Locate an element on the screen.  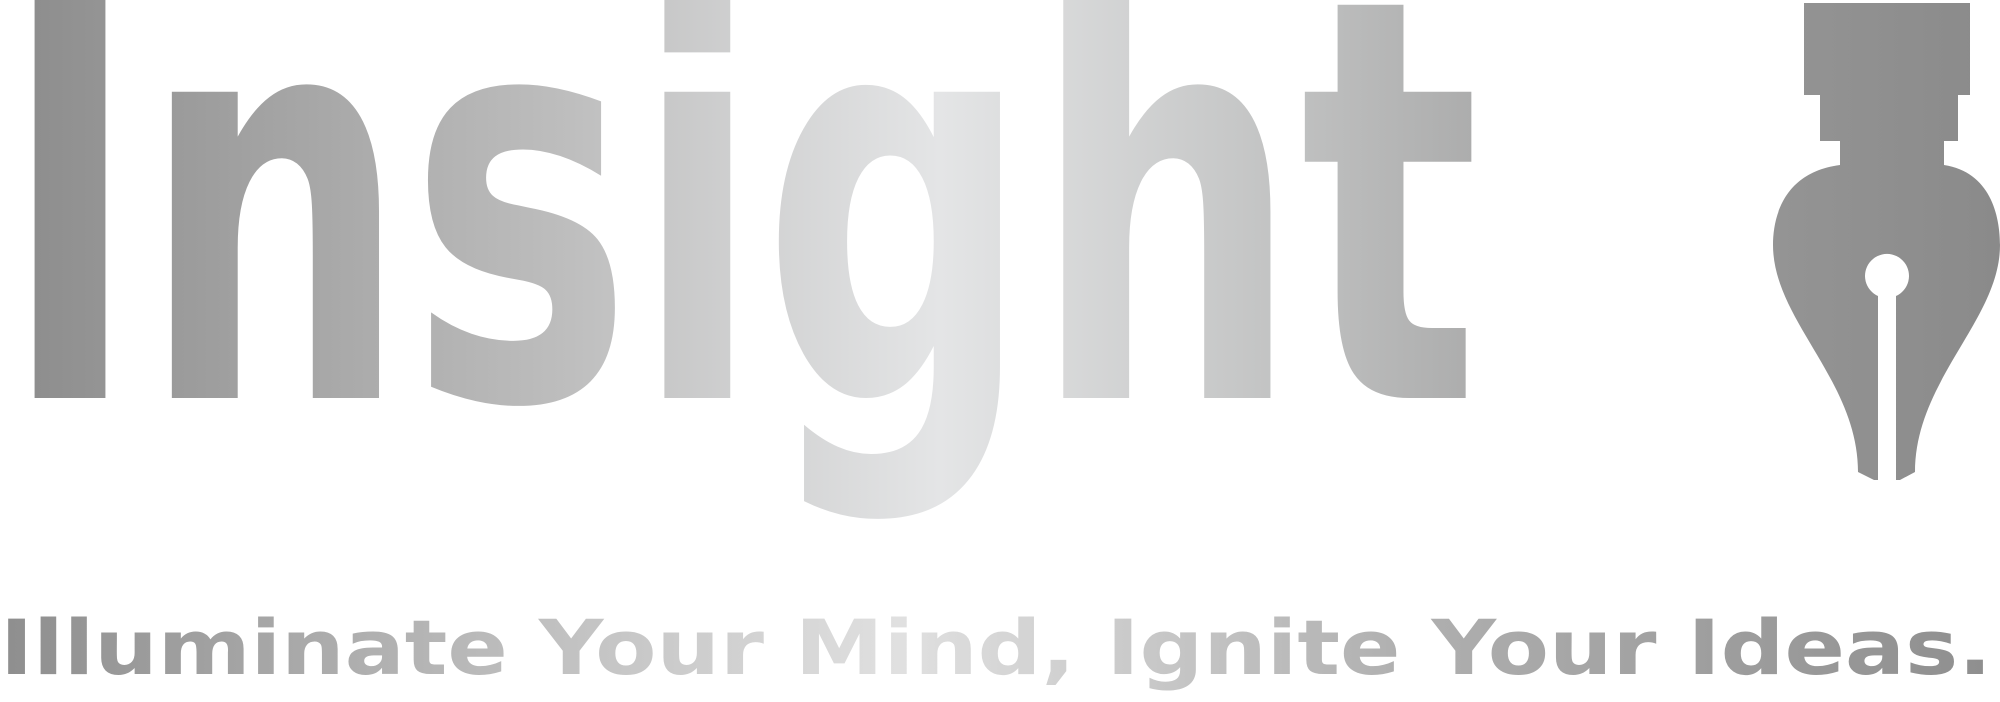
fountain-pen-nib-icon is located at coordinates (1886, 241).